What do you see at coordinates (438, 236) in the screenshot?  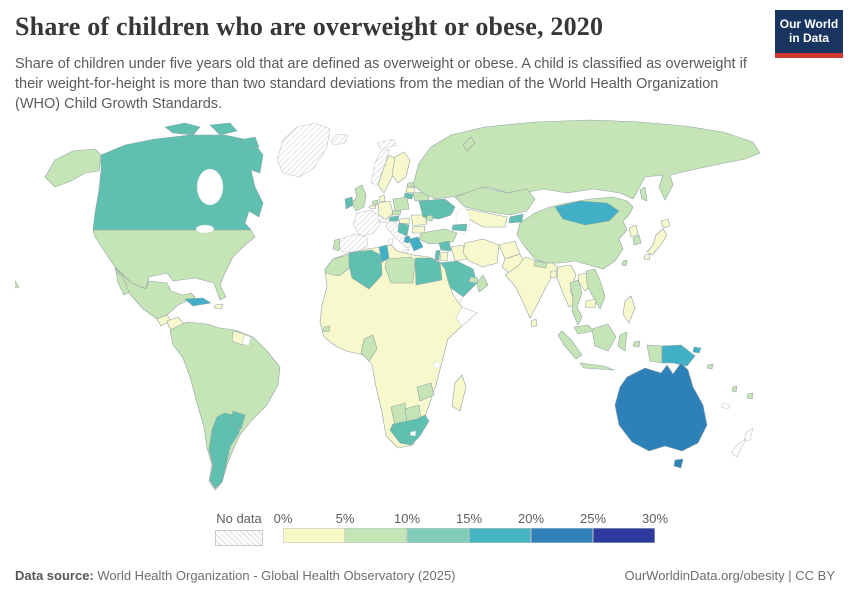 I see `region-turkey` at bounding box center [438, 236].